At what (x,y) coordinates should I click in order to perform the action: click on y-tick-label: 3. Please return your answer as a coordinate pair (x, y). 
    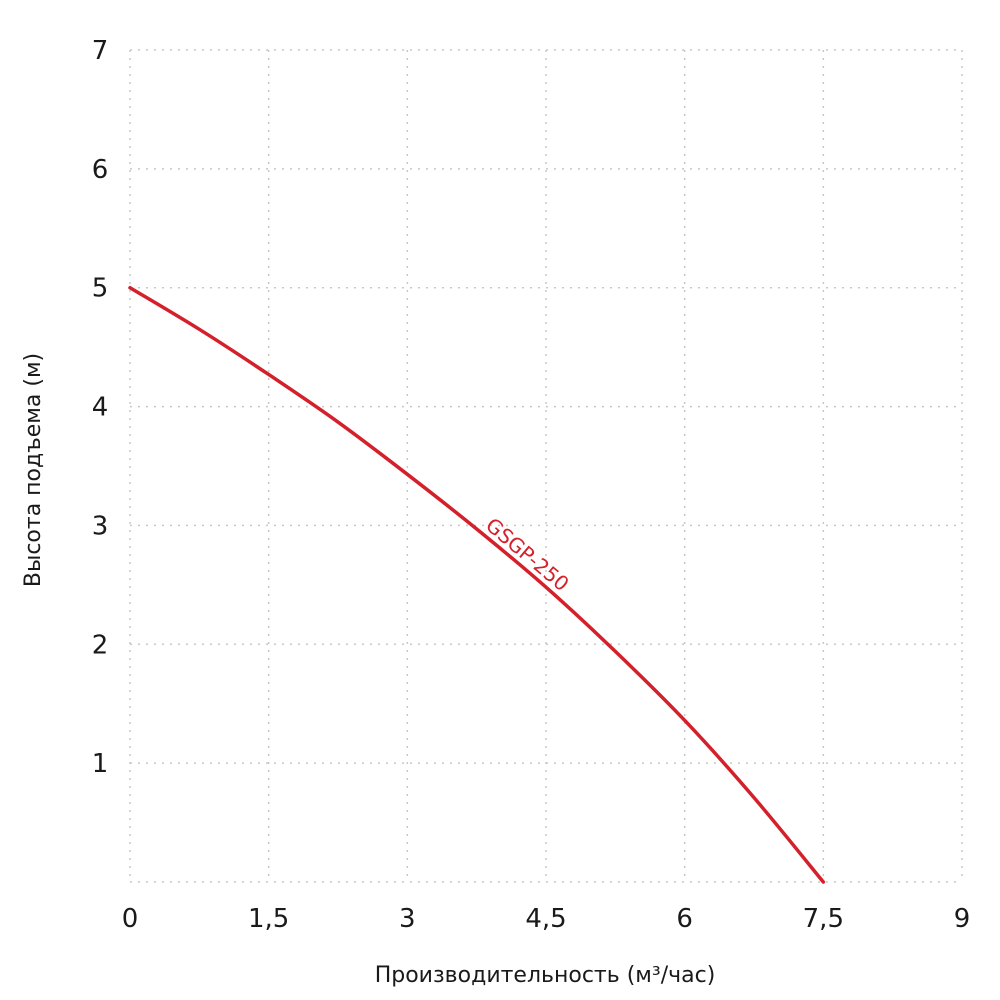
    Looking at the image, I should click on (100, 526).